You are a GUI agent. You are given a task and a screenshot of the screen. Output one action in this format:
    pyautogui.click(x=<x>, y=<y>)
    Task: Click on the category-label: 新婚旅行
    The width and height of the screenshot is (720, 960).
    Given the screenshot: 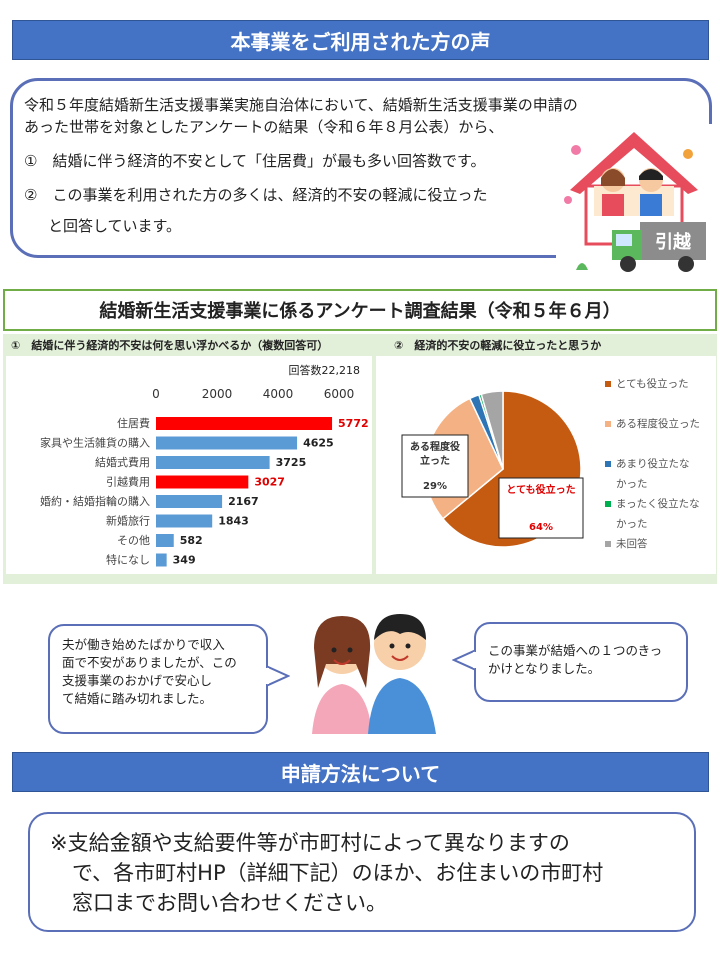 What is the action you would take?
    pyautogui.click(x=128, y=521)
    